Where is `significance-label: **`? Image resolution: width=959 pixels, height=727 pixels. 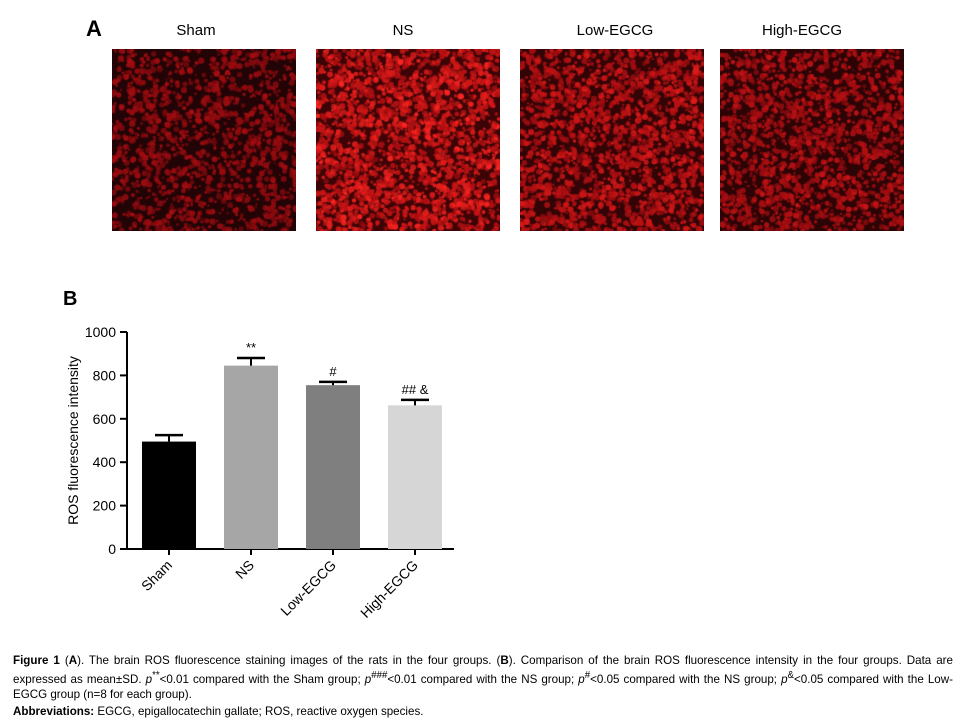
significance-label: ** is located at coordinates (251, 347).